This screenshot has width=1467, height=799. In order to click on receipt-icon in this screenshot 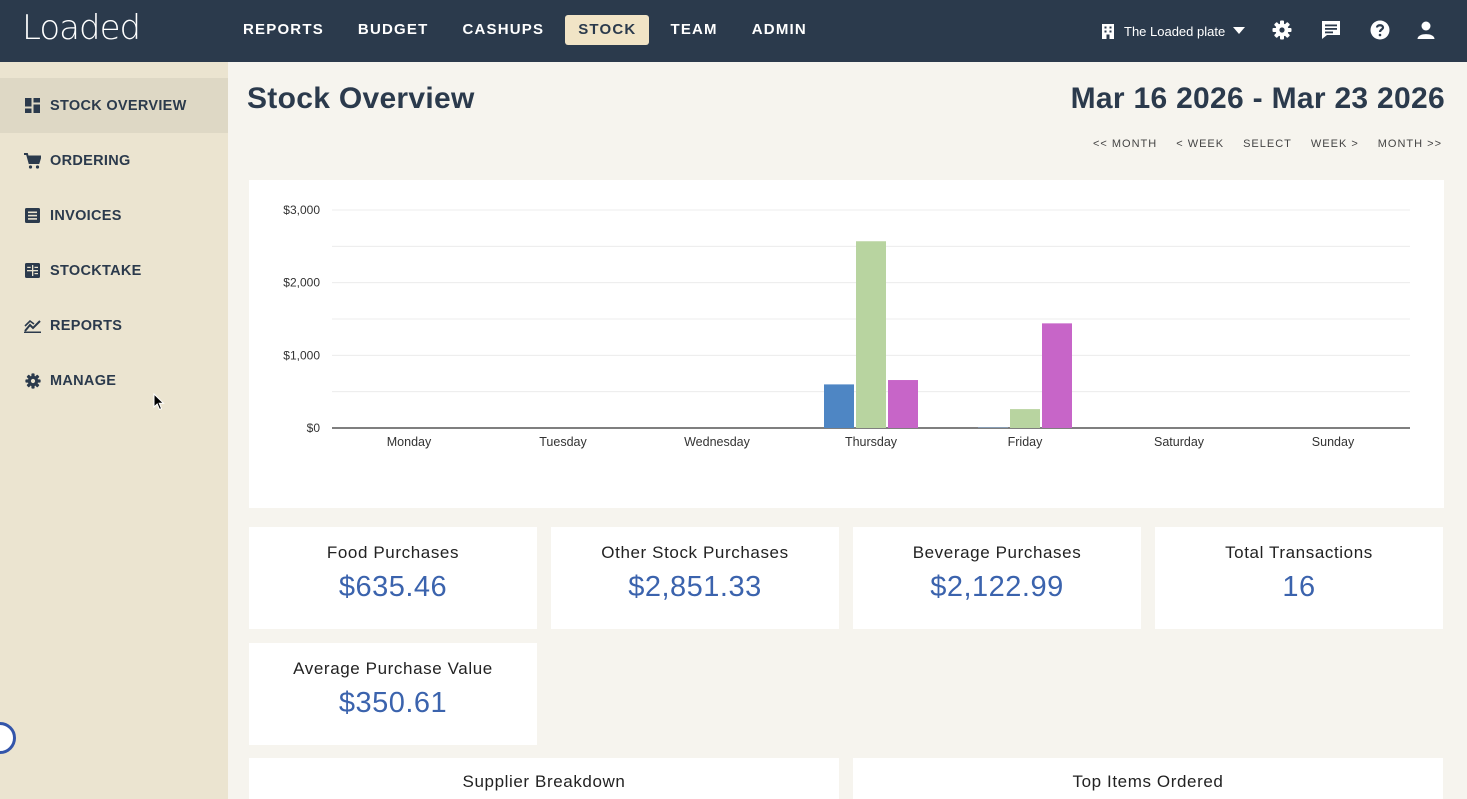, I will do `click(32, 215)`.